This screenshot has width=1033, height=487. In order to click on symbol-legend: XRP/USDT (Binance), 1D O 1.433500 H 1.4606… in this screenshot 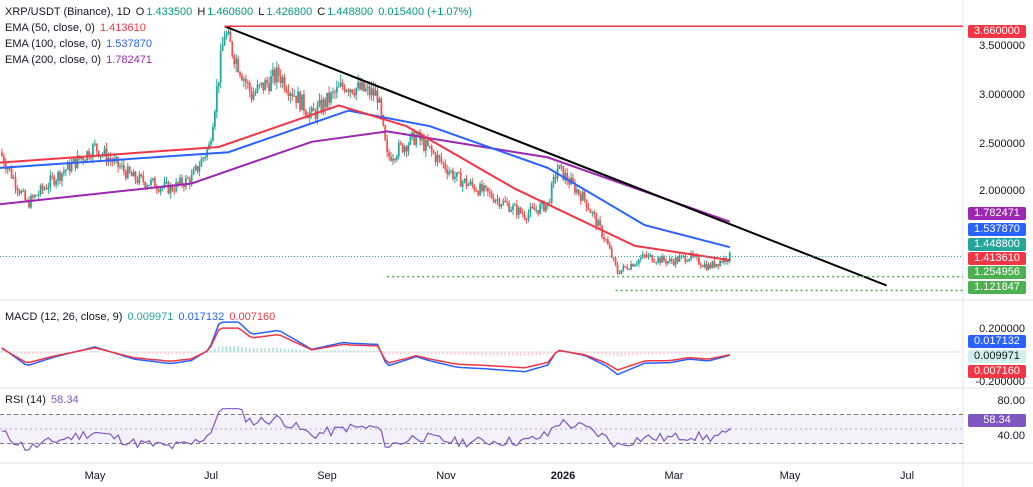, I will do `click(239, 12)`.